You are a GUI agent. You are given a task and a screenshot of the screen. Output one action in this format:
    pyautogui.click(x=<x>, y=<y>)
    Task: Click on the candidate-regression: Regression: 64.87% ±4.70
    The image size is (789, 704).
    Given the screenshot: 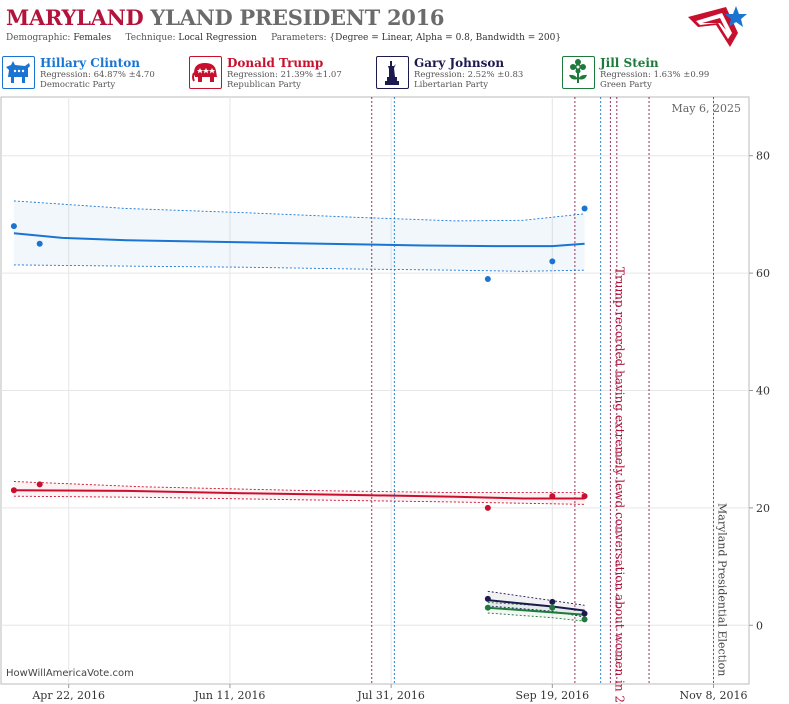 What is the action you would take?
    pyautogui.click(x=97, y=75)
    